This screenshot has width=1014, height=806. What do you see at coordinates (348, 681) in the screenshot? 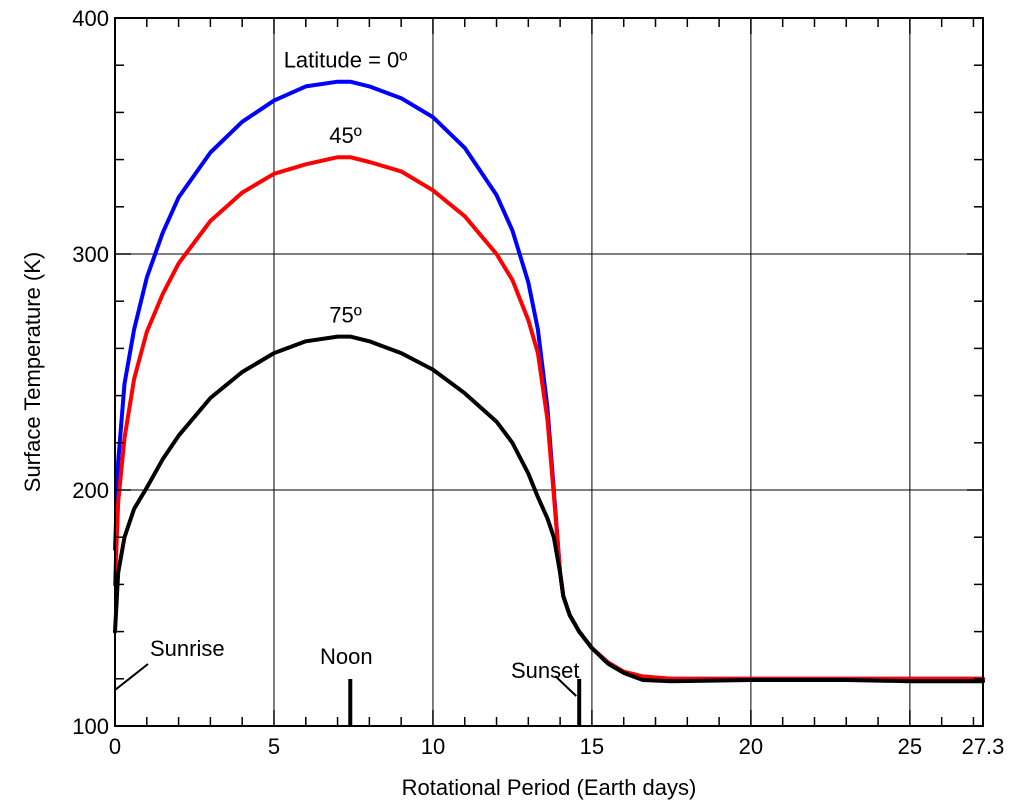
I see `event-markers: Sunrise Noon Sunset` at bounding box center [348, 681].